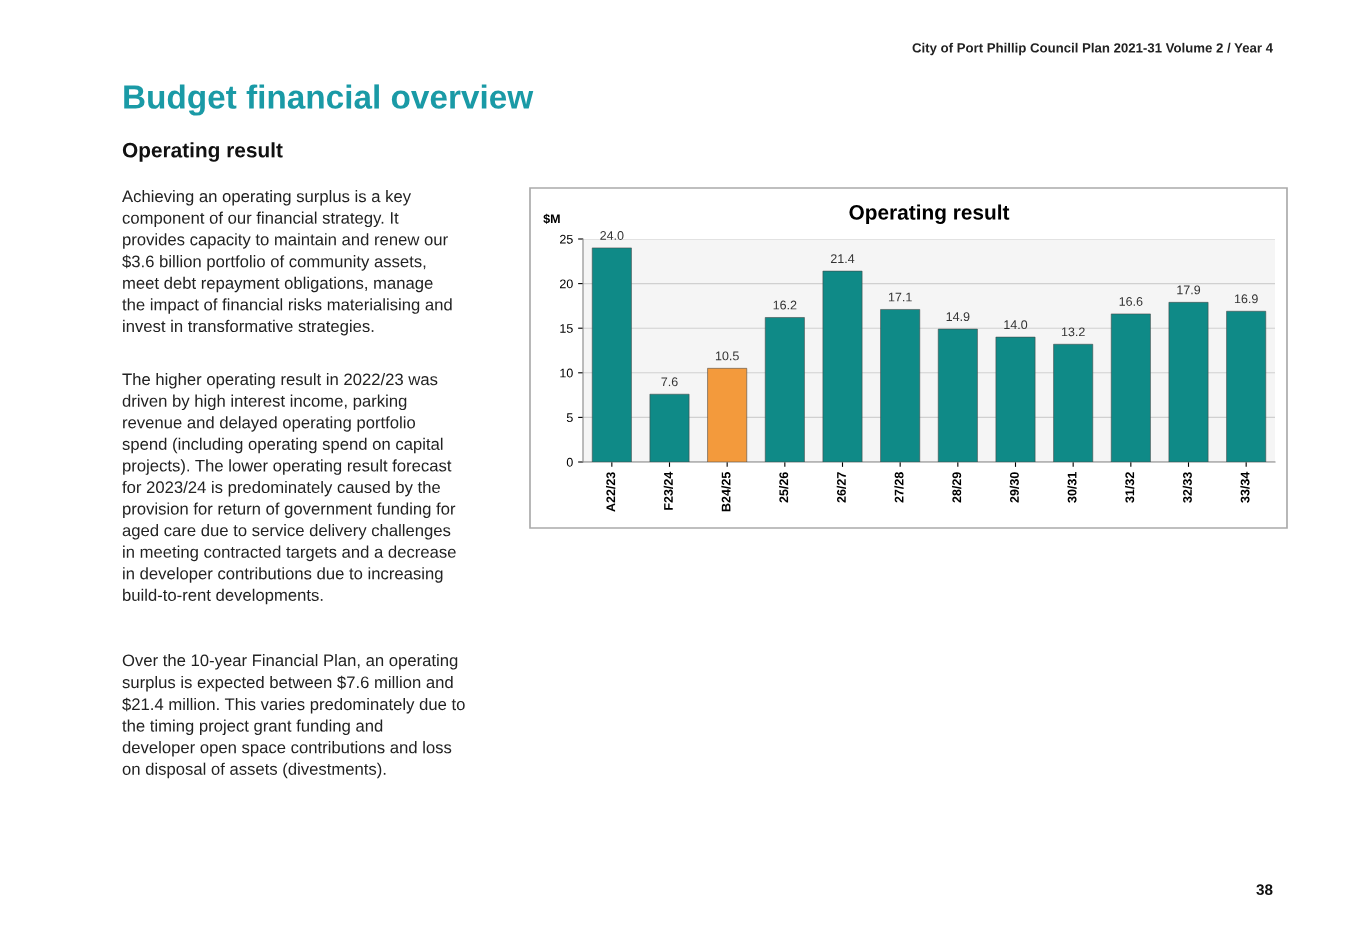  What do you see at coordinates (329, 100) in the screenshot?
I see `text: Budget financial overview` at bounding box center [329, 100].